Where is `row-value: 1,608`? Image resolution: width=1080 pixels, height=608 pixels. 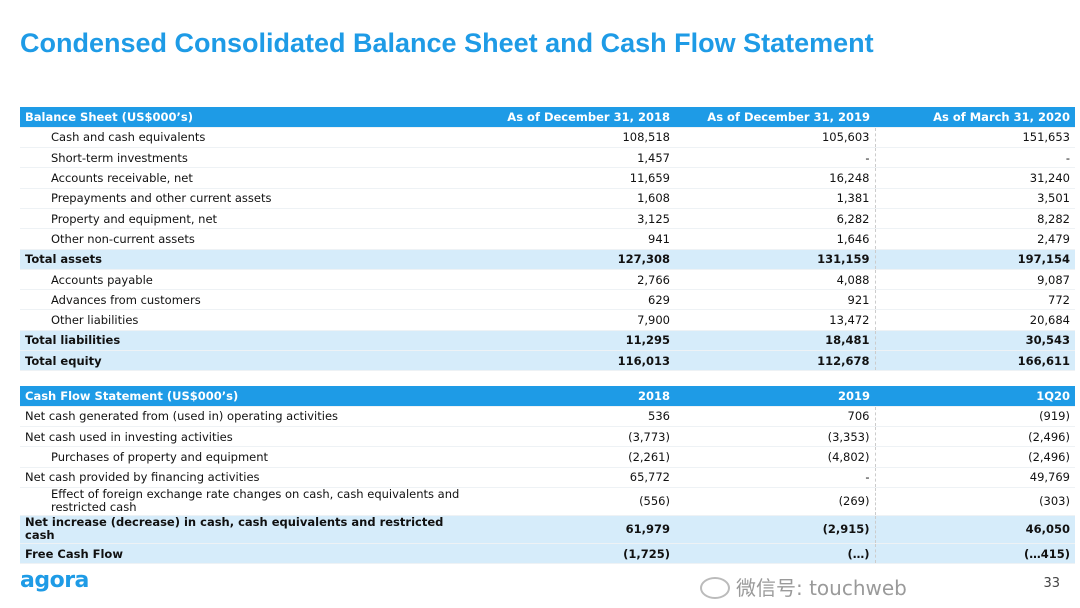
row-value: 1,608 is located at coordinates (575, 198).